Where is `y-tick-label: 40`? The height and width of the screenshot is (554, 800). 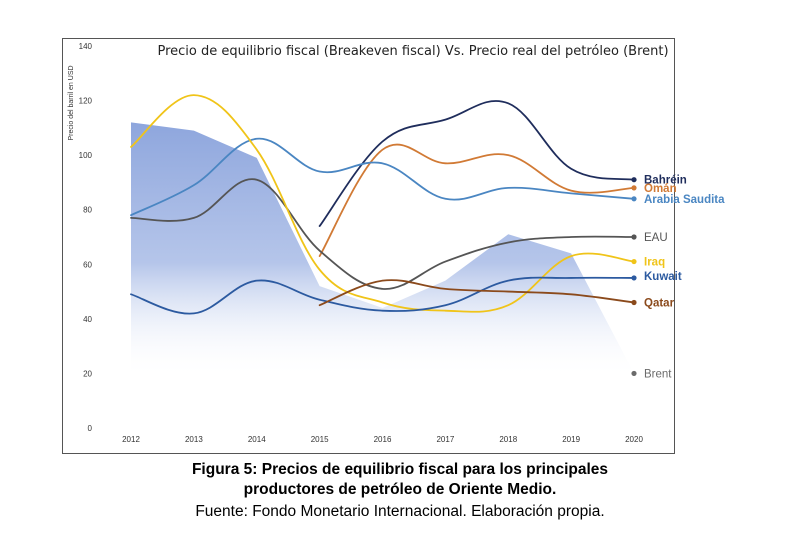 y-tick-label: 40 is located at coordinates (87, 319).